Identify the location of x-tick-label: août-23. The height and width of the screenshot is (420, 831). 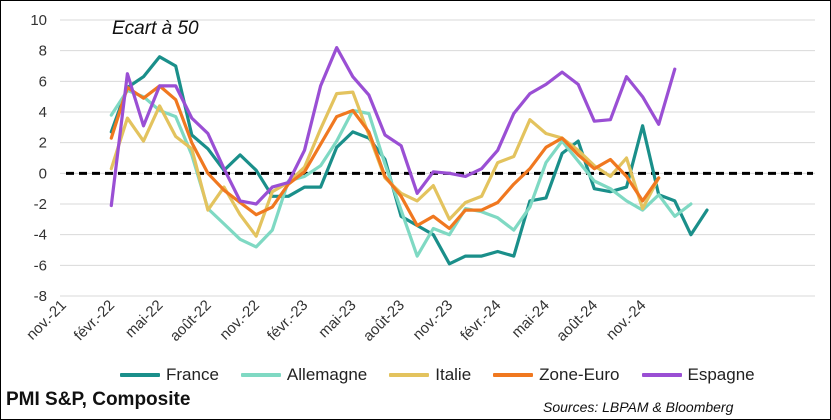
(384, 321).